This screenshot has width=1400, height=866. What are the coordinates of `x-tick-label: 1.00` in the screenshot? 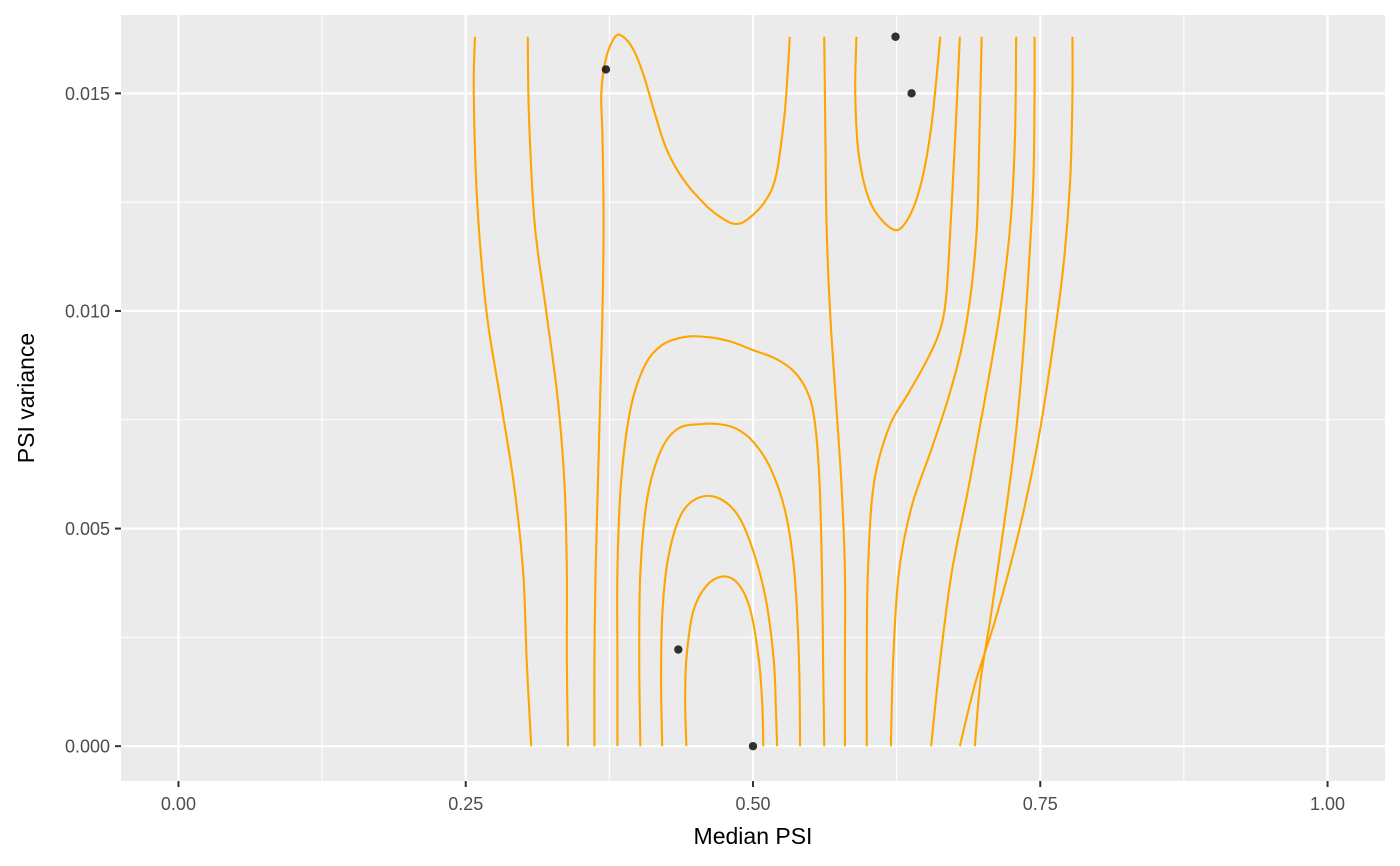 It's located at (1327, 804).